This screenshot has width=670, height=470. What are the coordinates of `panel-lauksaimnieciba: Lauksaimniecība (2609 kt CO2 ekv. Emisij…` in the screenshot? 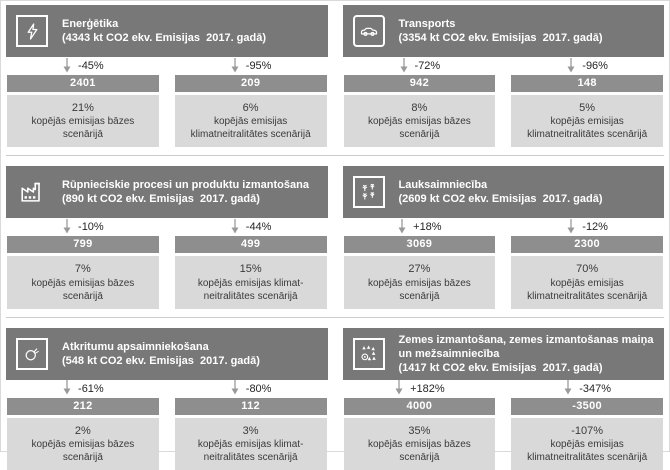 It's located at (503, 237).